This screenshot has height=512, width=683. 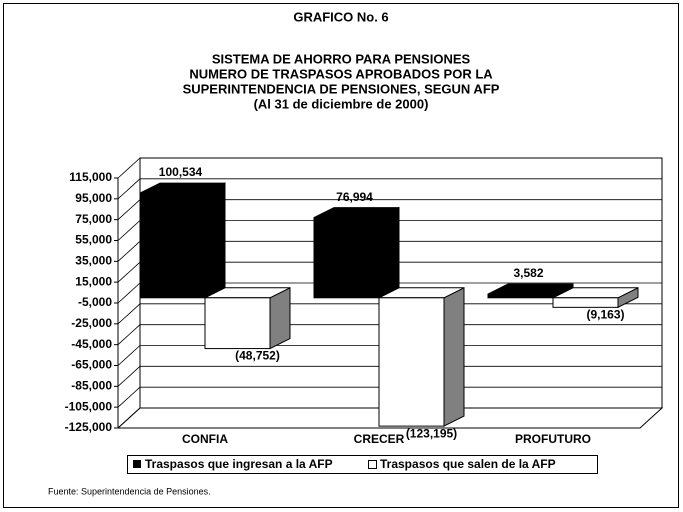 What do you see at coordinates (91, 365) in the screenshot?
I see `y-tick-label: -65,000` at bounding box center [91, 365].